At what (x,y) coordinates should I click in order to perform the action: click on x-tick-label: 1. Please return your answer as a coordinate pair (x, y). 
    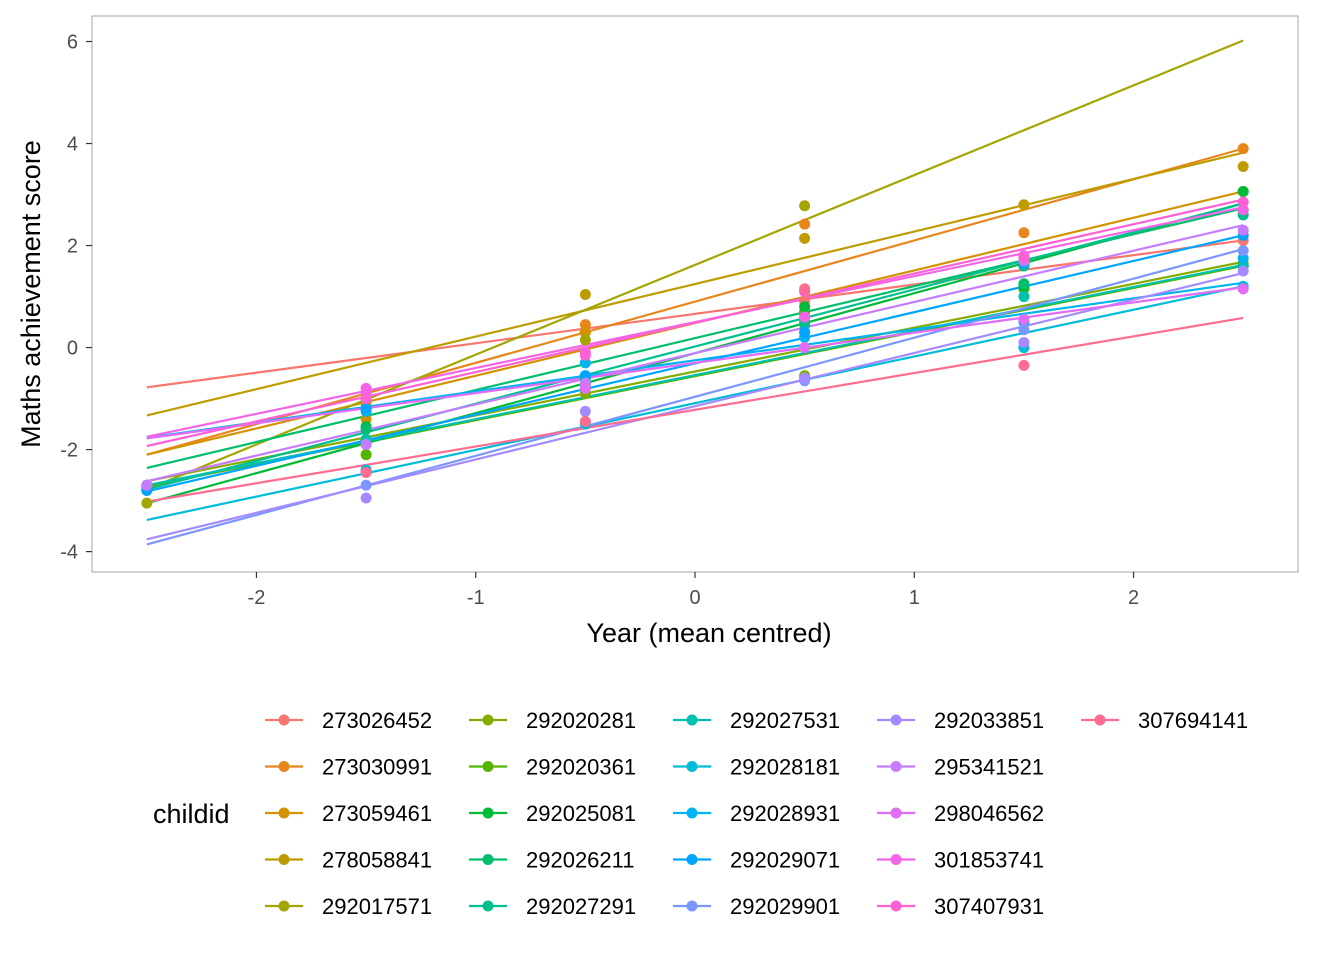
    Looking at the image, I should click on (914, 598).